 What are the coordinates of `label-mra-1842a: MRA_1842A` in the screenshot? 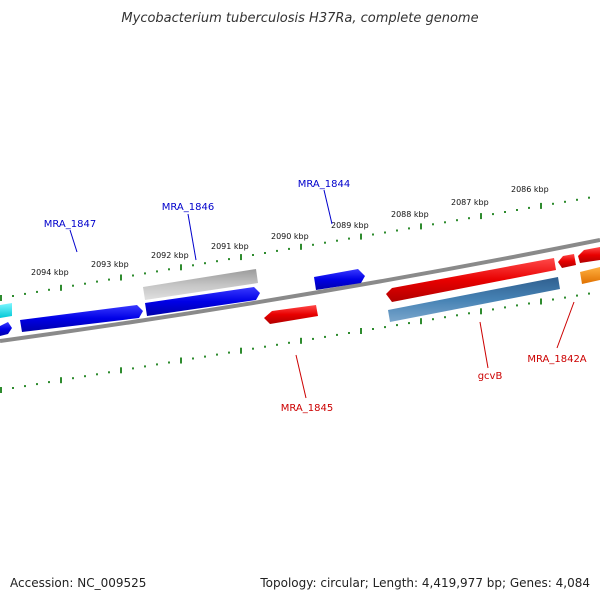 It's located at (556, 359).